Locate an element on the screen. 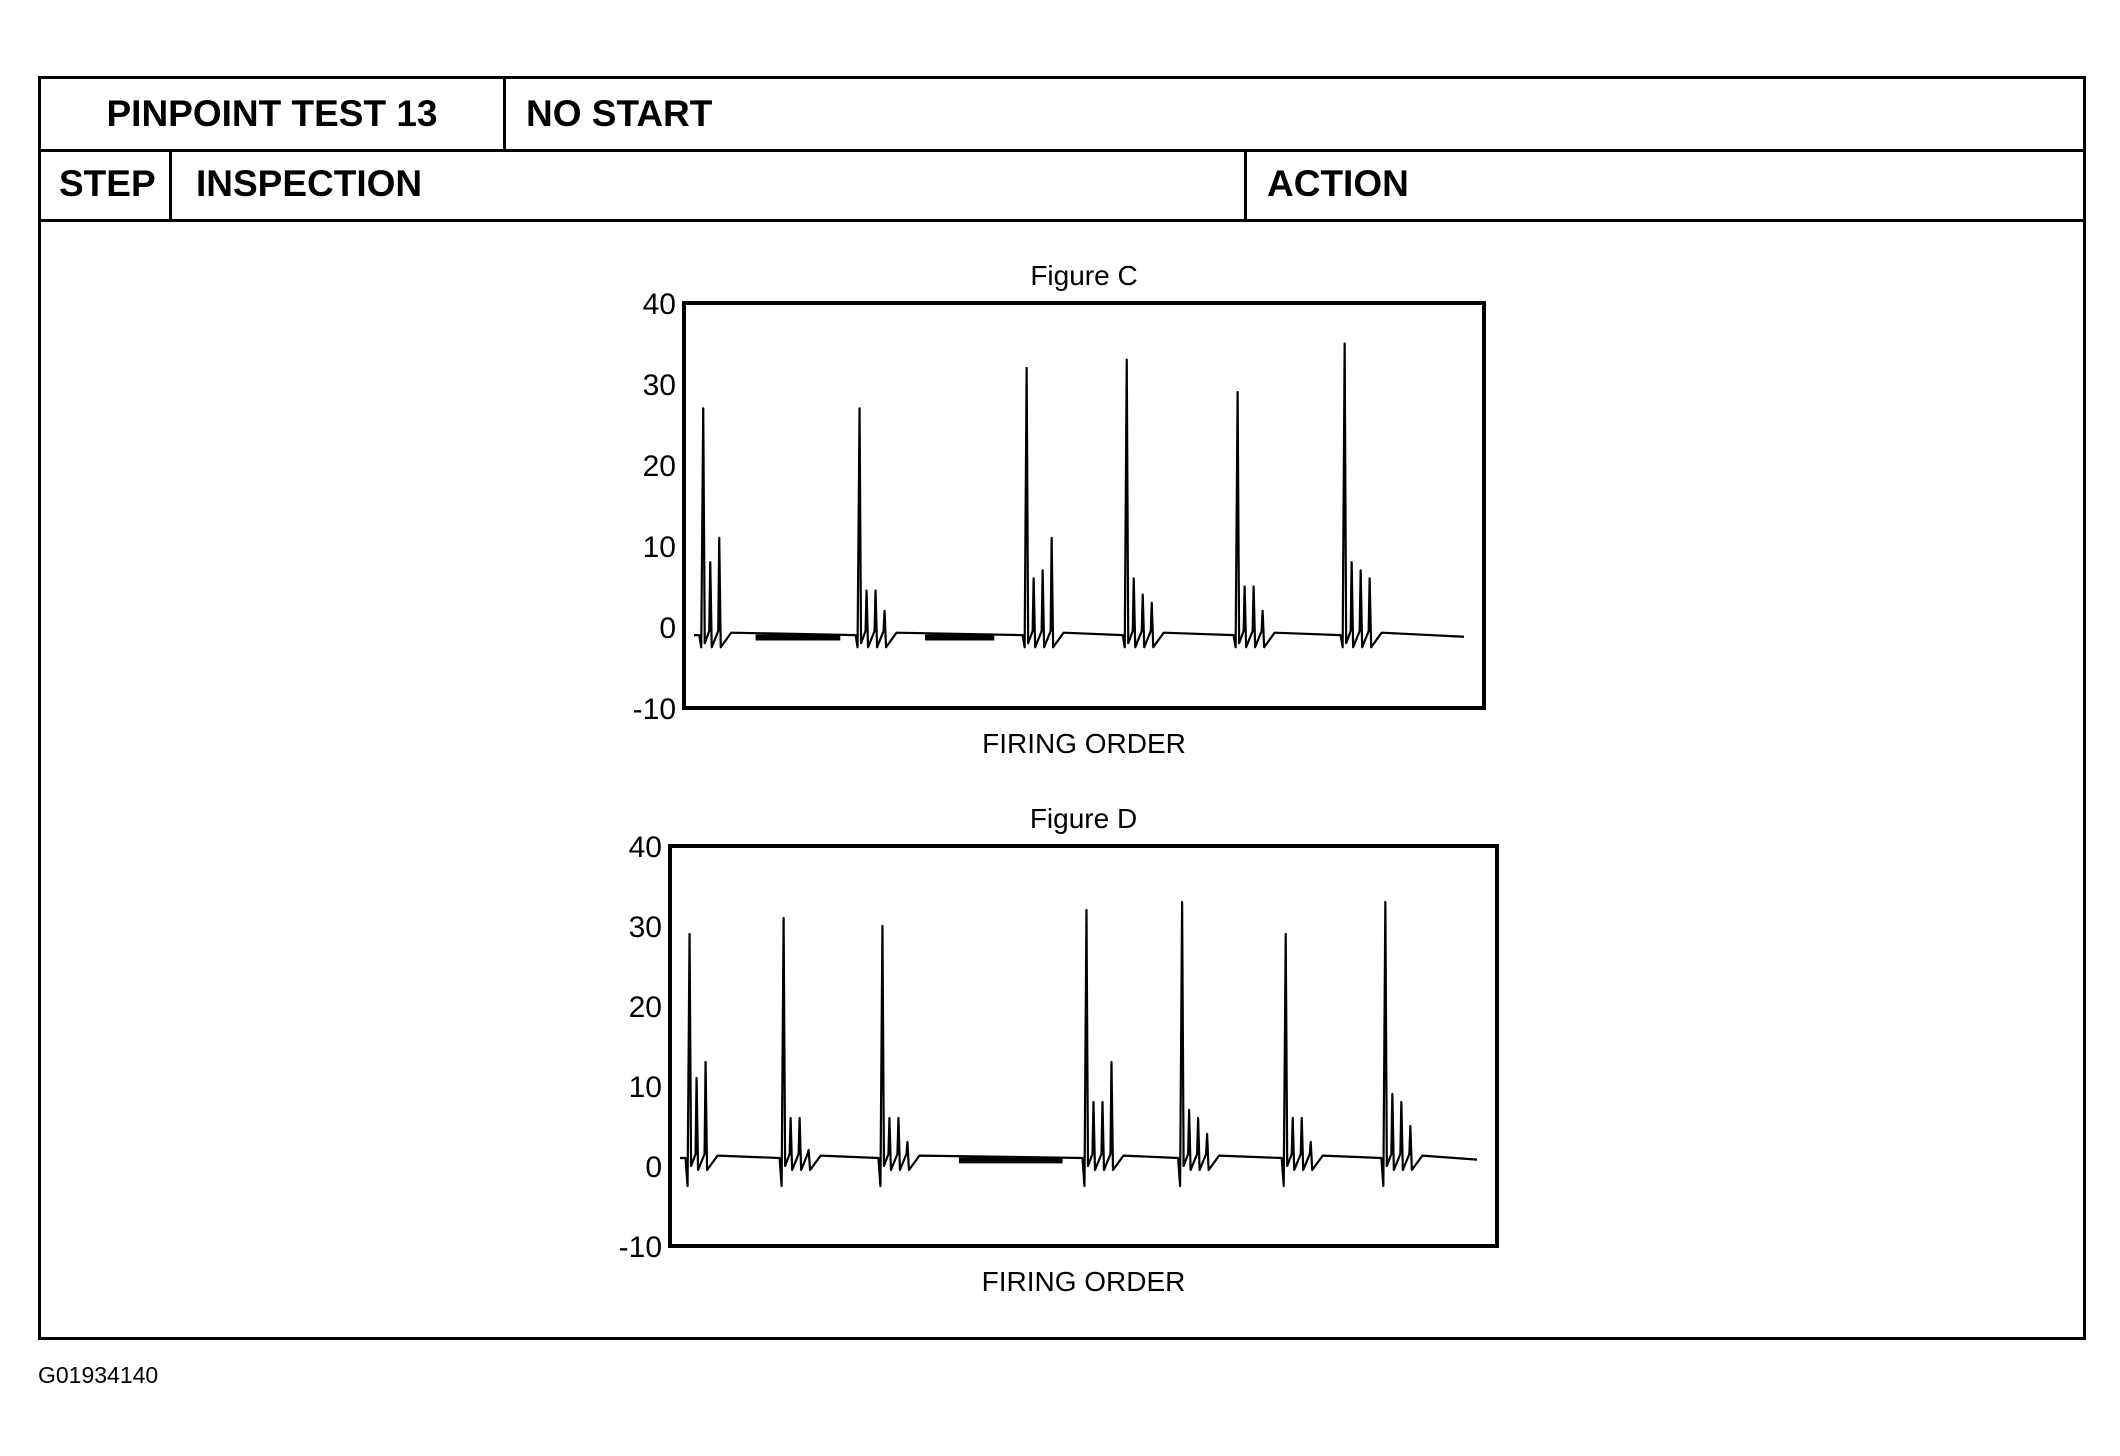  test-title-cell: NO START is located at coordinates (619, 113).